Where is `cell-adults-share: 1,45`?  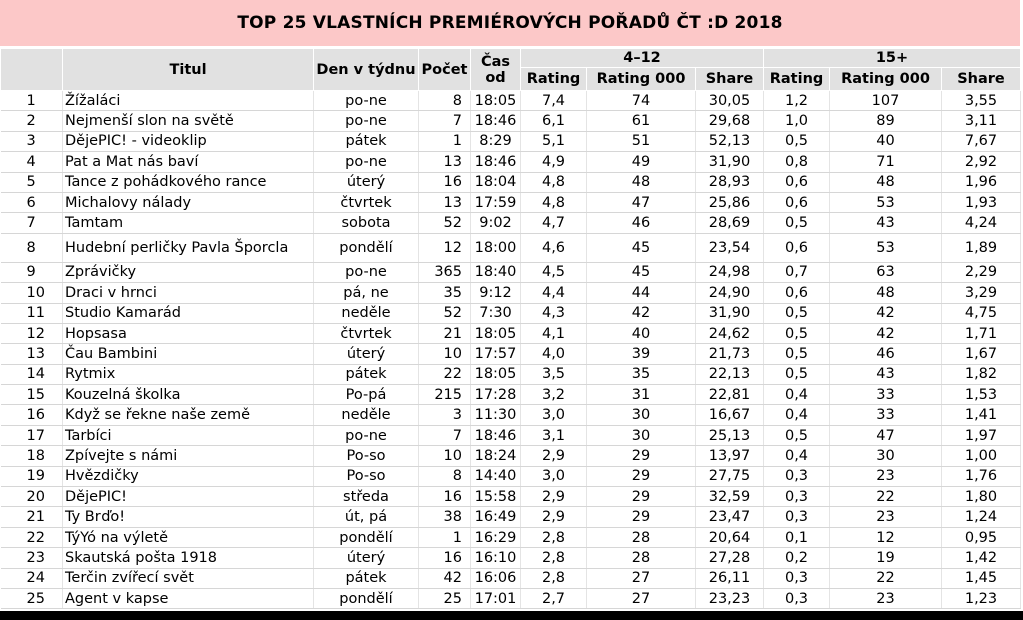
cell-adults-share: 1,45 is located at coordinates (981, 578).